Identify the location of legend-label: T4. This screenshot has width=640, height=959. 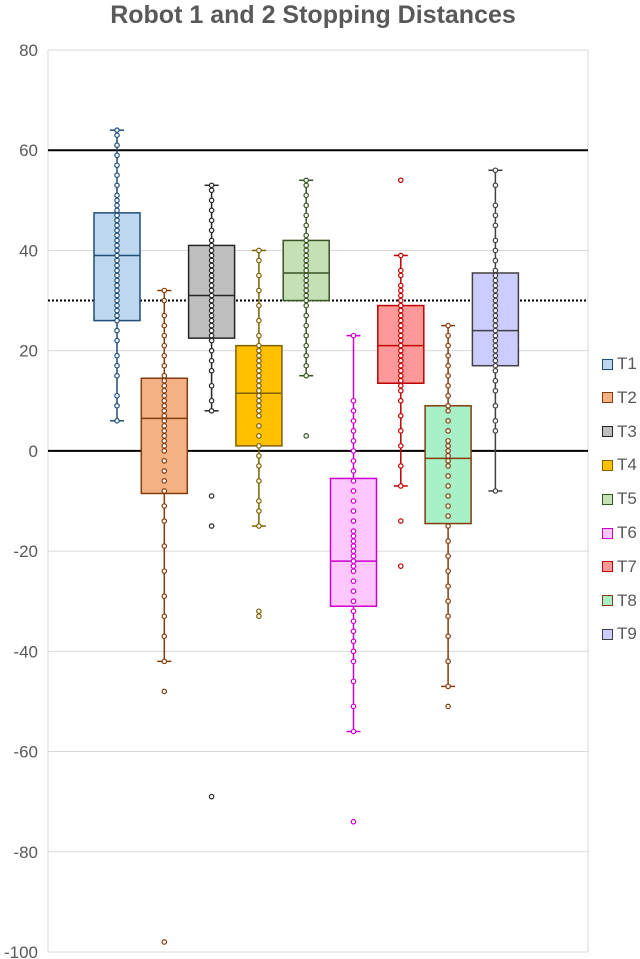
(627, 465).